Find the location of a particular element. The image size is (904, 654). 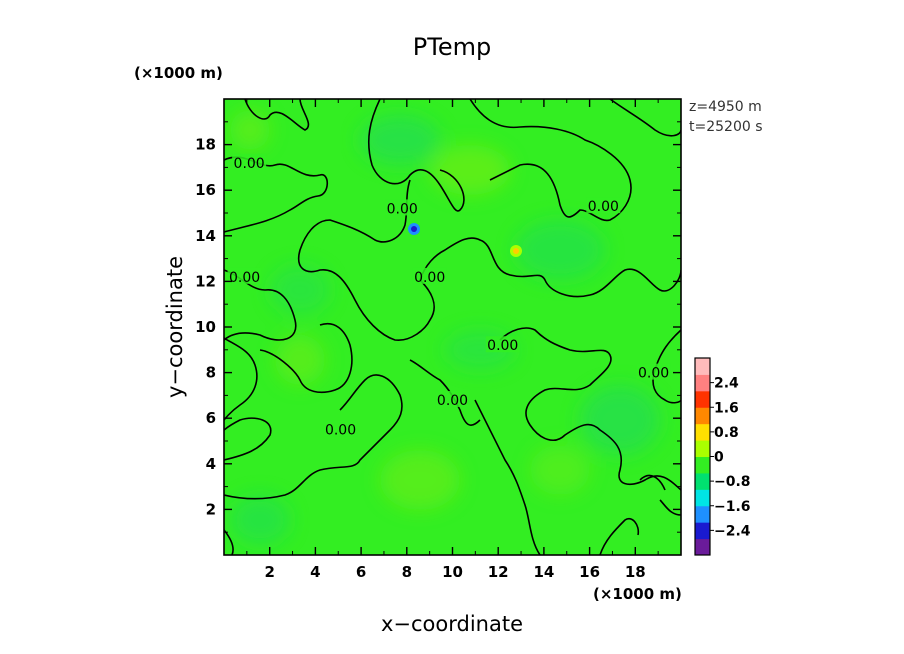

y-tick-label: 18 is located at coordinates (205, 145).